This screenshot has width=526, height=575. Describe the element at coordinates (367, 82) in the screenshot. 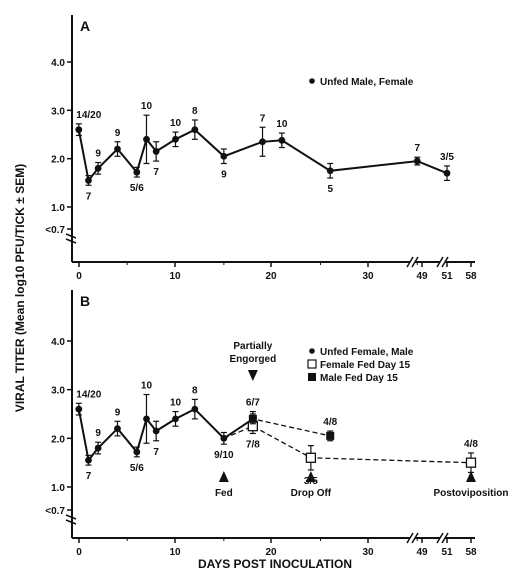

I see `legend-entry: Unfed Male, Female` at that location.